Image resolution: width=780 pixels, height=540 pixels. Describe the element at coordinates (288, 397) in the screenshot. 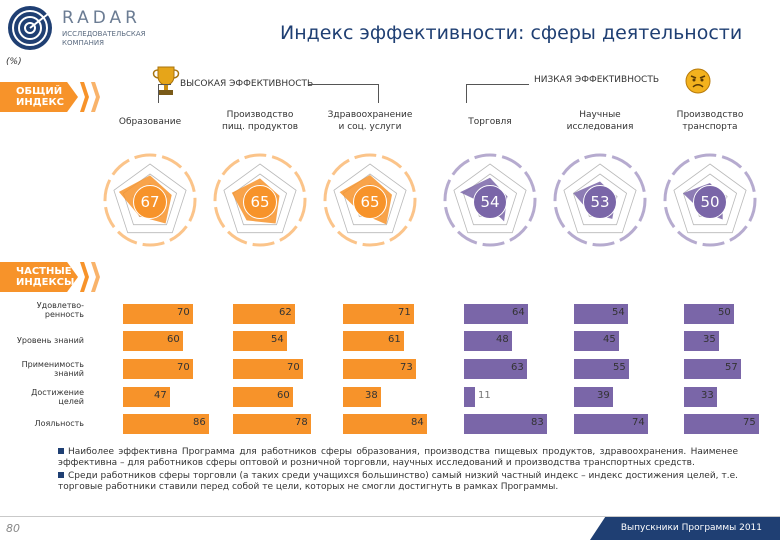

I see `bar-cell: 60` at that location.